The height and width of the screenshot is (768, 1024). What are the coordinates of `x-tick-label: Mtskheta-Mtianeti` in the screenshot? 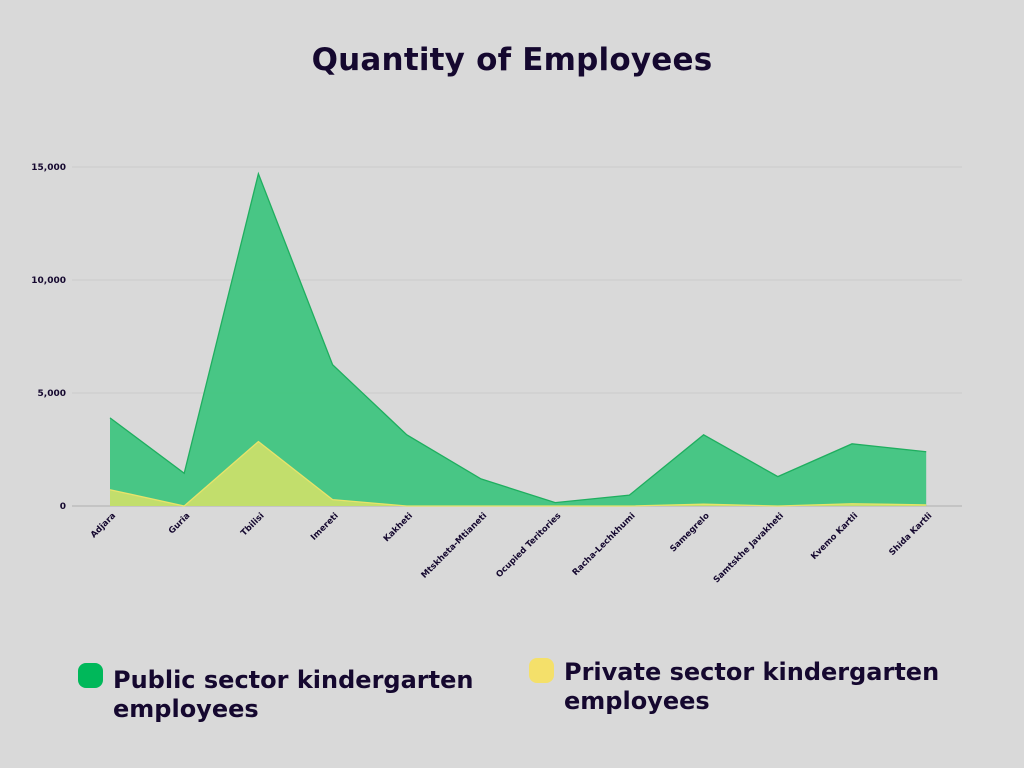 It's located at (455, 546).